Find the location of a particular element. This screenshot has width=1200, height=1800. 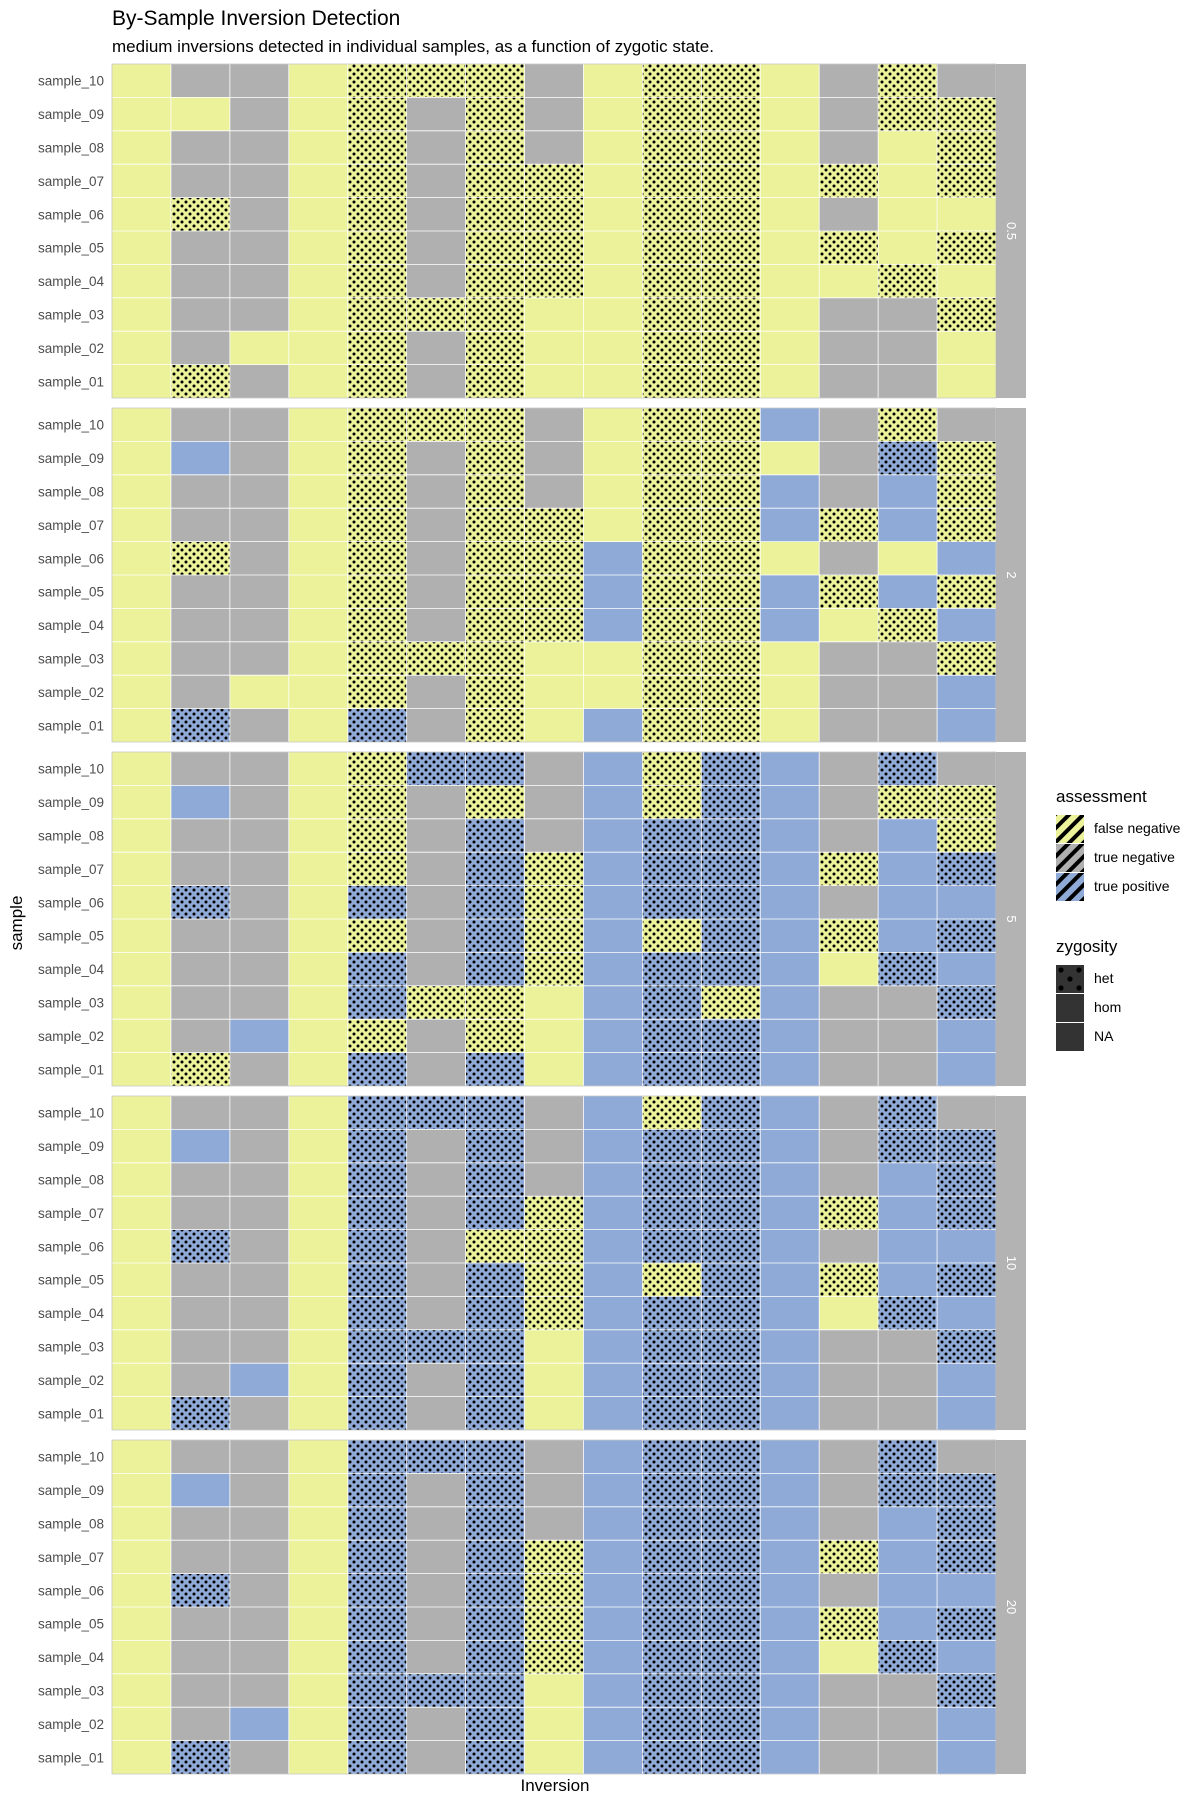

y-tick-label: sample_10 is located at coordinates (71, 1457).